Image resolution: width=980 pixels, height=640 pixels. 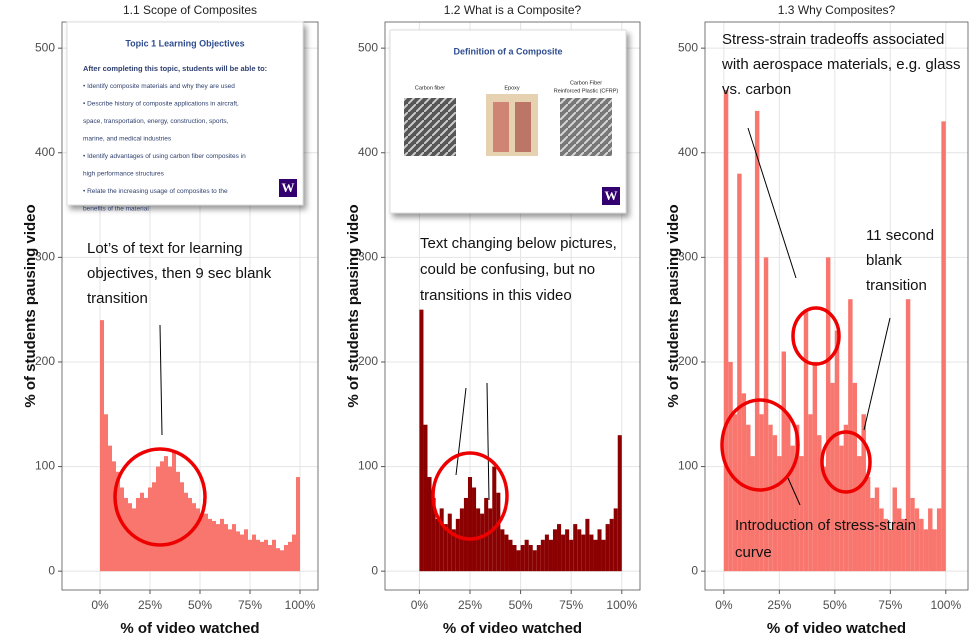 I want to click on slide-label: Carbon Fiber, so click(x=586, y=83).